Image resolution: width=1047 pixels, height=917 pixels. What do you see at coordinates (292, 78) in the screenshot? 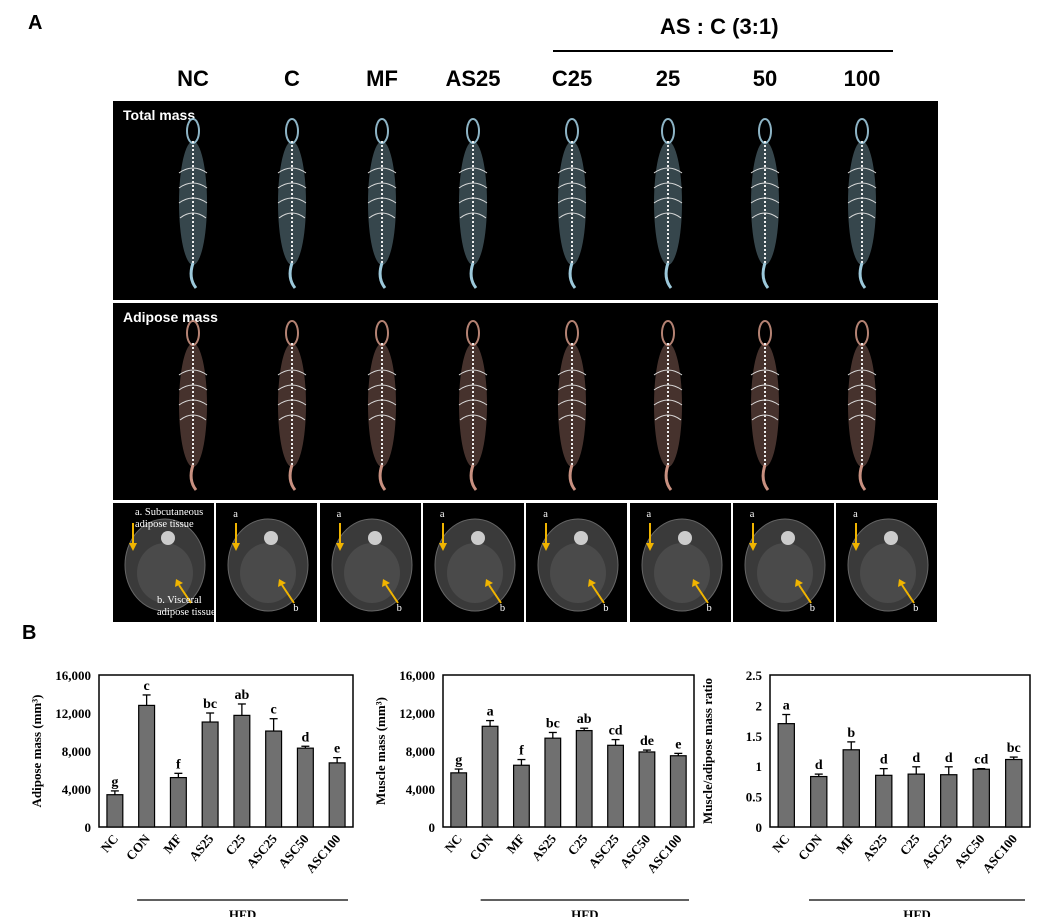
I see `column-label: C` at bounding box center [292, 78].